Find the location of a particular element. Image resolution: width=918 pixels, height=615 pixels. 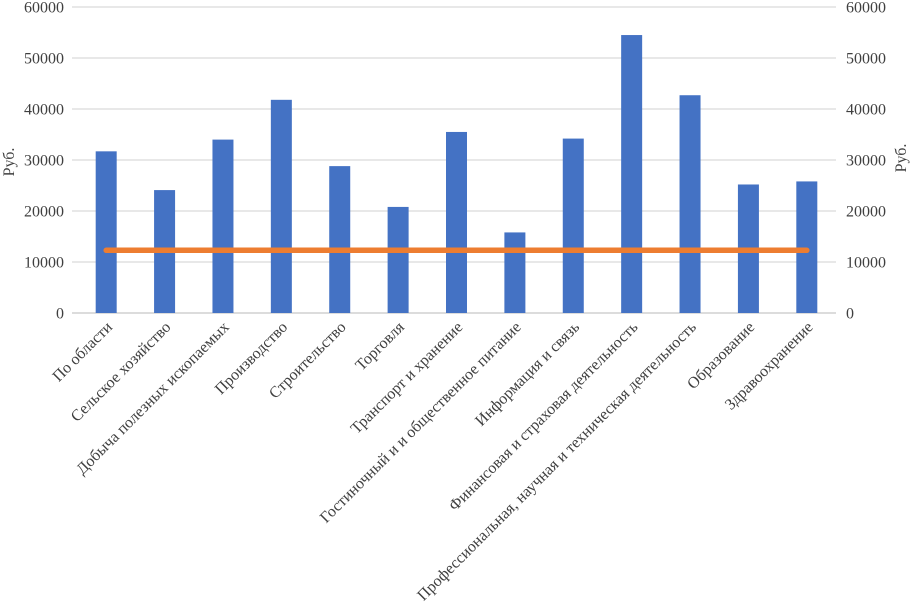

y-tick-label-right: 0 is located at coordinates (850, 314).